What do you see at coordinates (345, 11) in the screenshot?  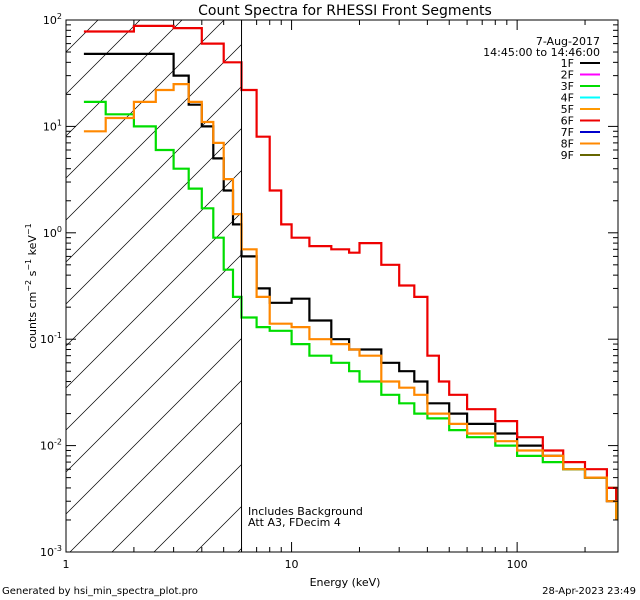 I see `chart-title: Count Spectra for RHESSI Front Segments` at bounding box center [345, 11].